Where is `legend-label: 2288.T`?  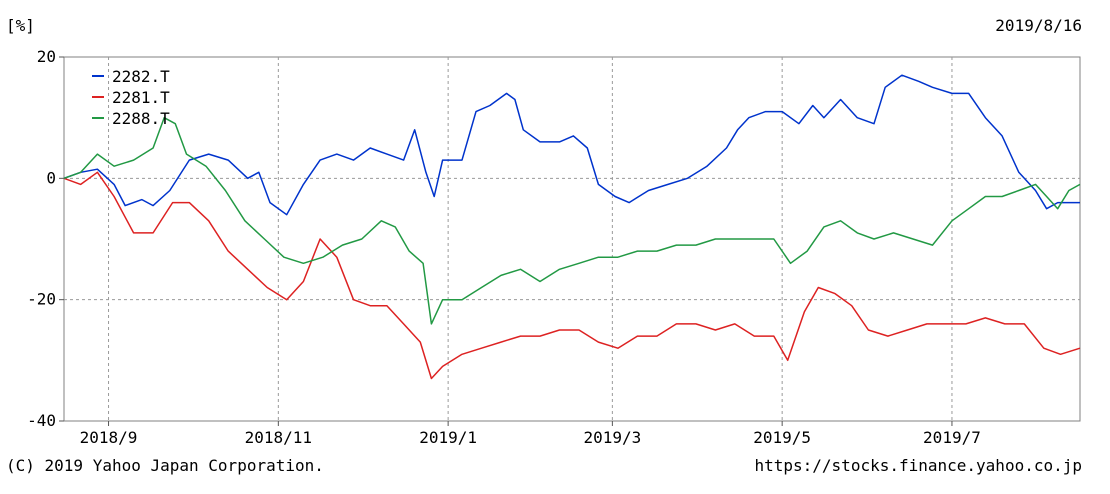
legend-label: 2288.T is located at coordinates (141, 118).